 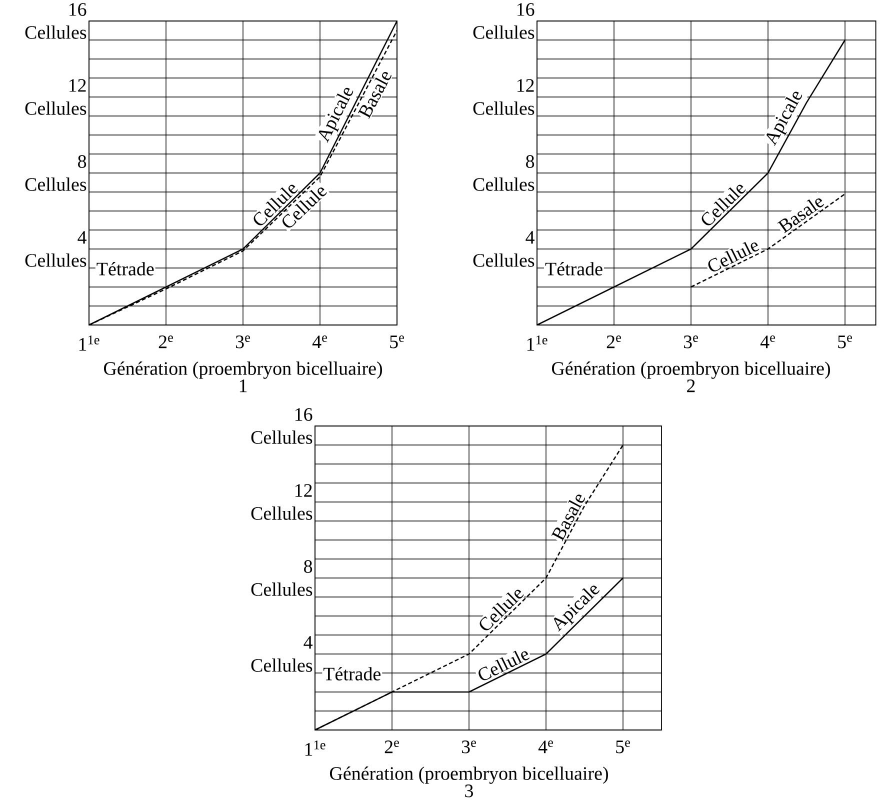 I want to click on text: 2, so click(x=691, y=386).